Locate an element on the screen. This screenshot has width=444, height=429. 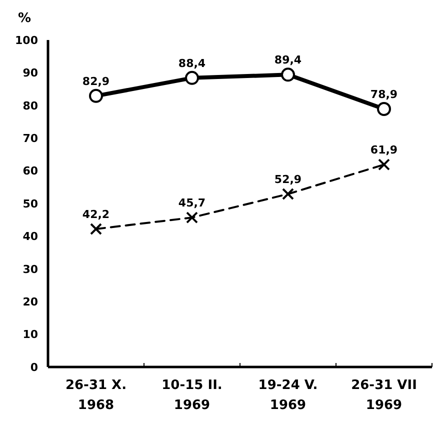
x-tick-label: 19-24 V. 1969 is located at coordinates (288, 395).